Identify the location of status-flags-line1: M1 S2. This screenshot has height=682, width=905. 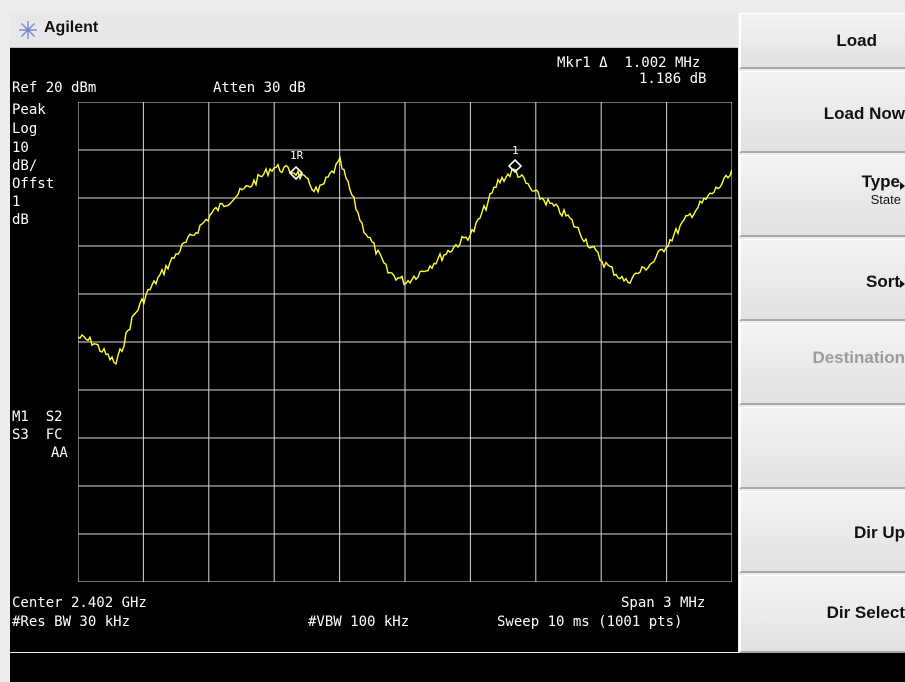
(37, 417).